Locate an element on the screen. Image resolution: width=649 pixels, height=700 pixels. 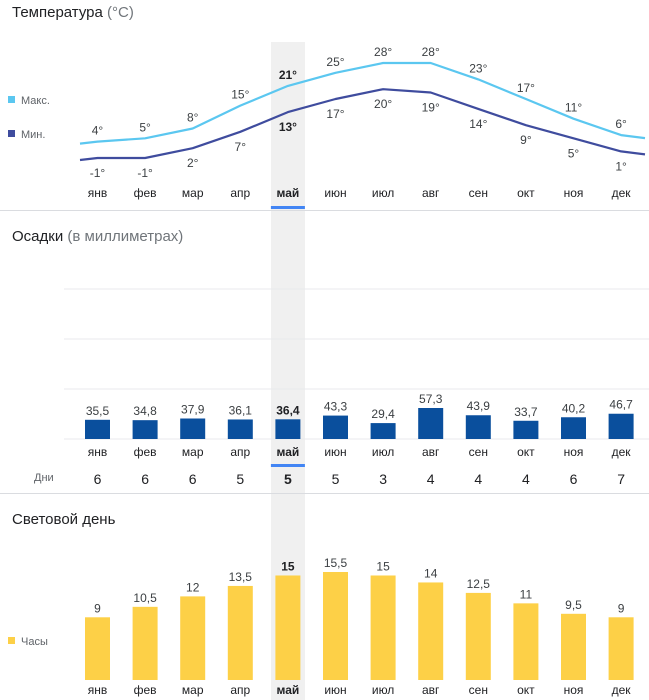
precipitation-value-label: 57,3 is located at coordinates (431, 399).